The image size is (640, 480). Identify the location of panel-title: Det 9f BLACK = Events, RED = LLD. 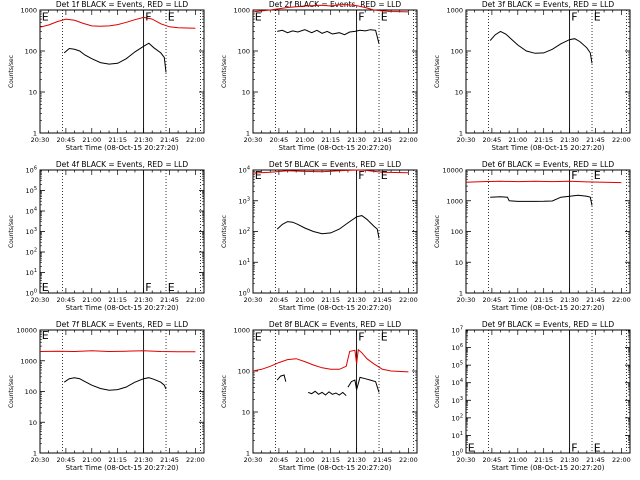
(548, 324).